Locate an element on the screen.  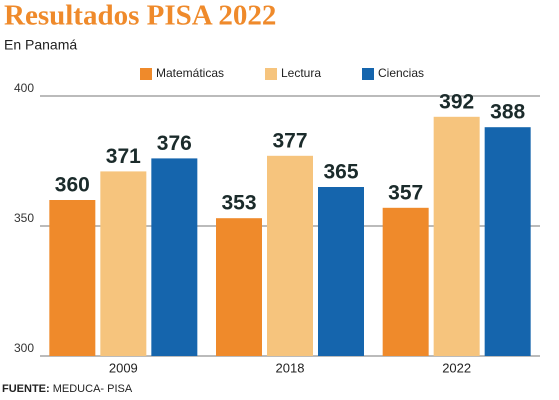
value-label: 365 is located at coordinates (340, 172).